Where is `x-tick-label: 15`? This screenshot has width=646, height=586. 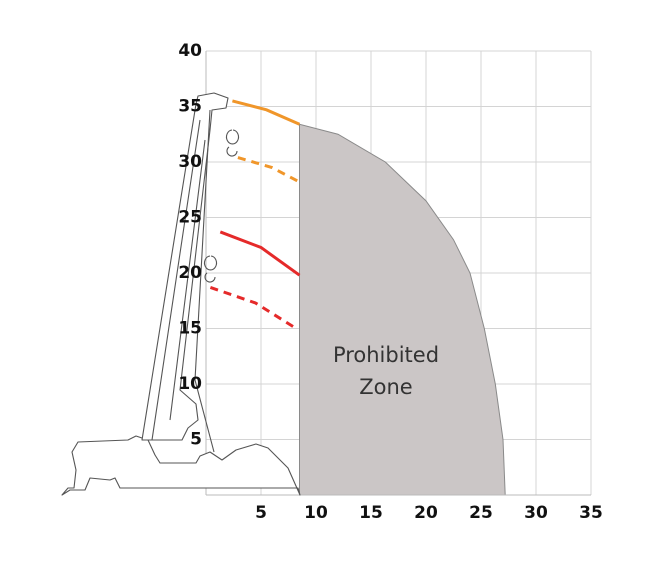
x-tick-label: 15 is located at coordinates (371, 513).